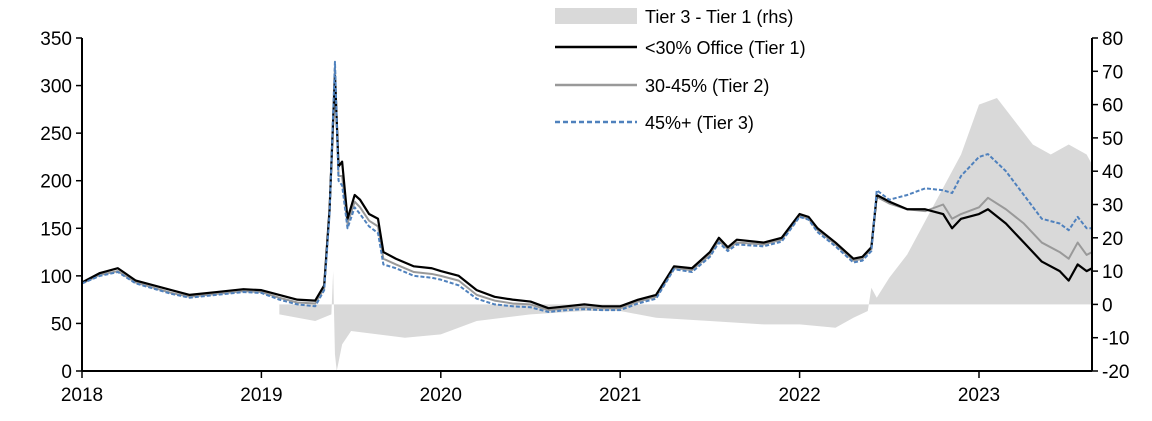 The width and height of the screenshot is (1152, 421). Describe the element at coordinates (1112, 39) in the screenshot. I see `right-tick-label: 80` at that location.